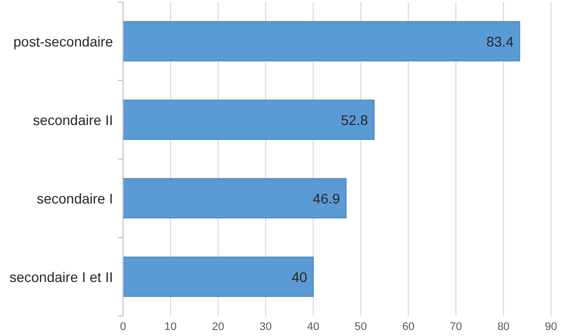 This screenshot has width=568, height=336. What do you see at coordinates (313, 327) in the screenshot?
I see `x-tick-label: 40` at bounding box center [313, 327].